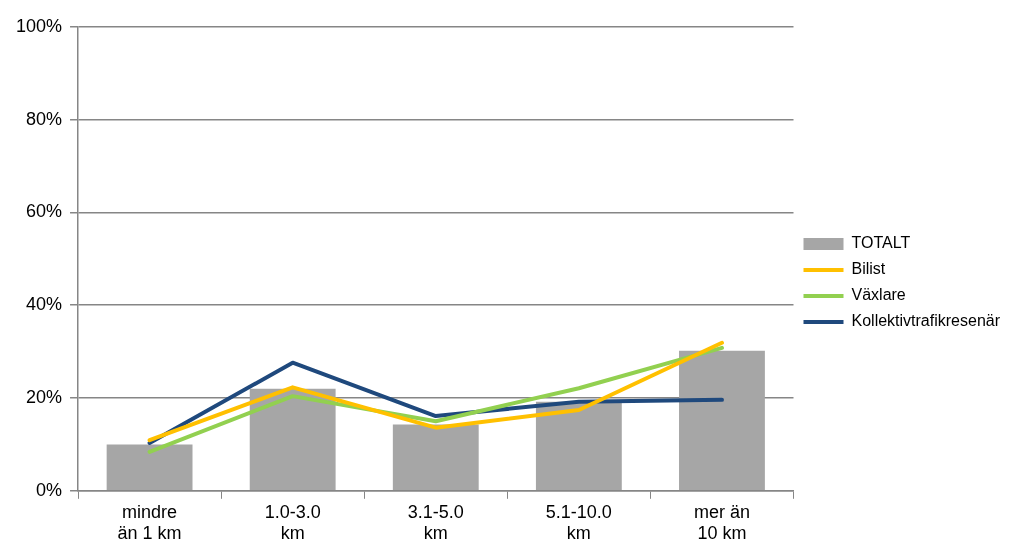 This screenshot has width=1027, height=557. Describe the element at coordinates (721, 522) in the screenshot. I see `x-tick-label: mer än 10 km` at that location.